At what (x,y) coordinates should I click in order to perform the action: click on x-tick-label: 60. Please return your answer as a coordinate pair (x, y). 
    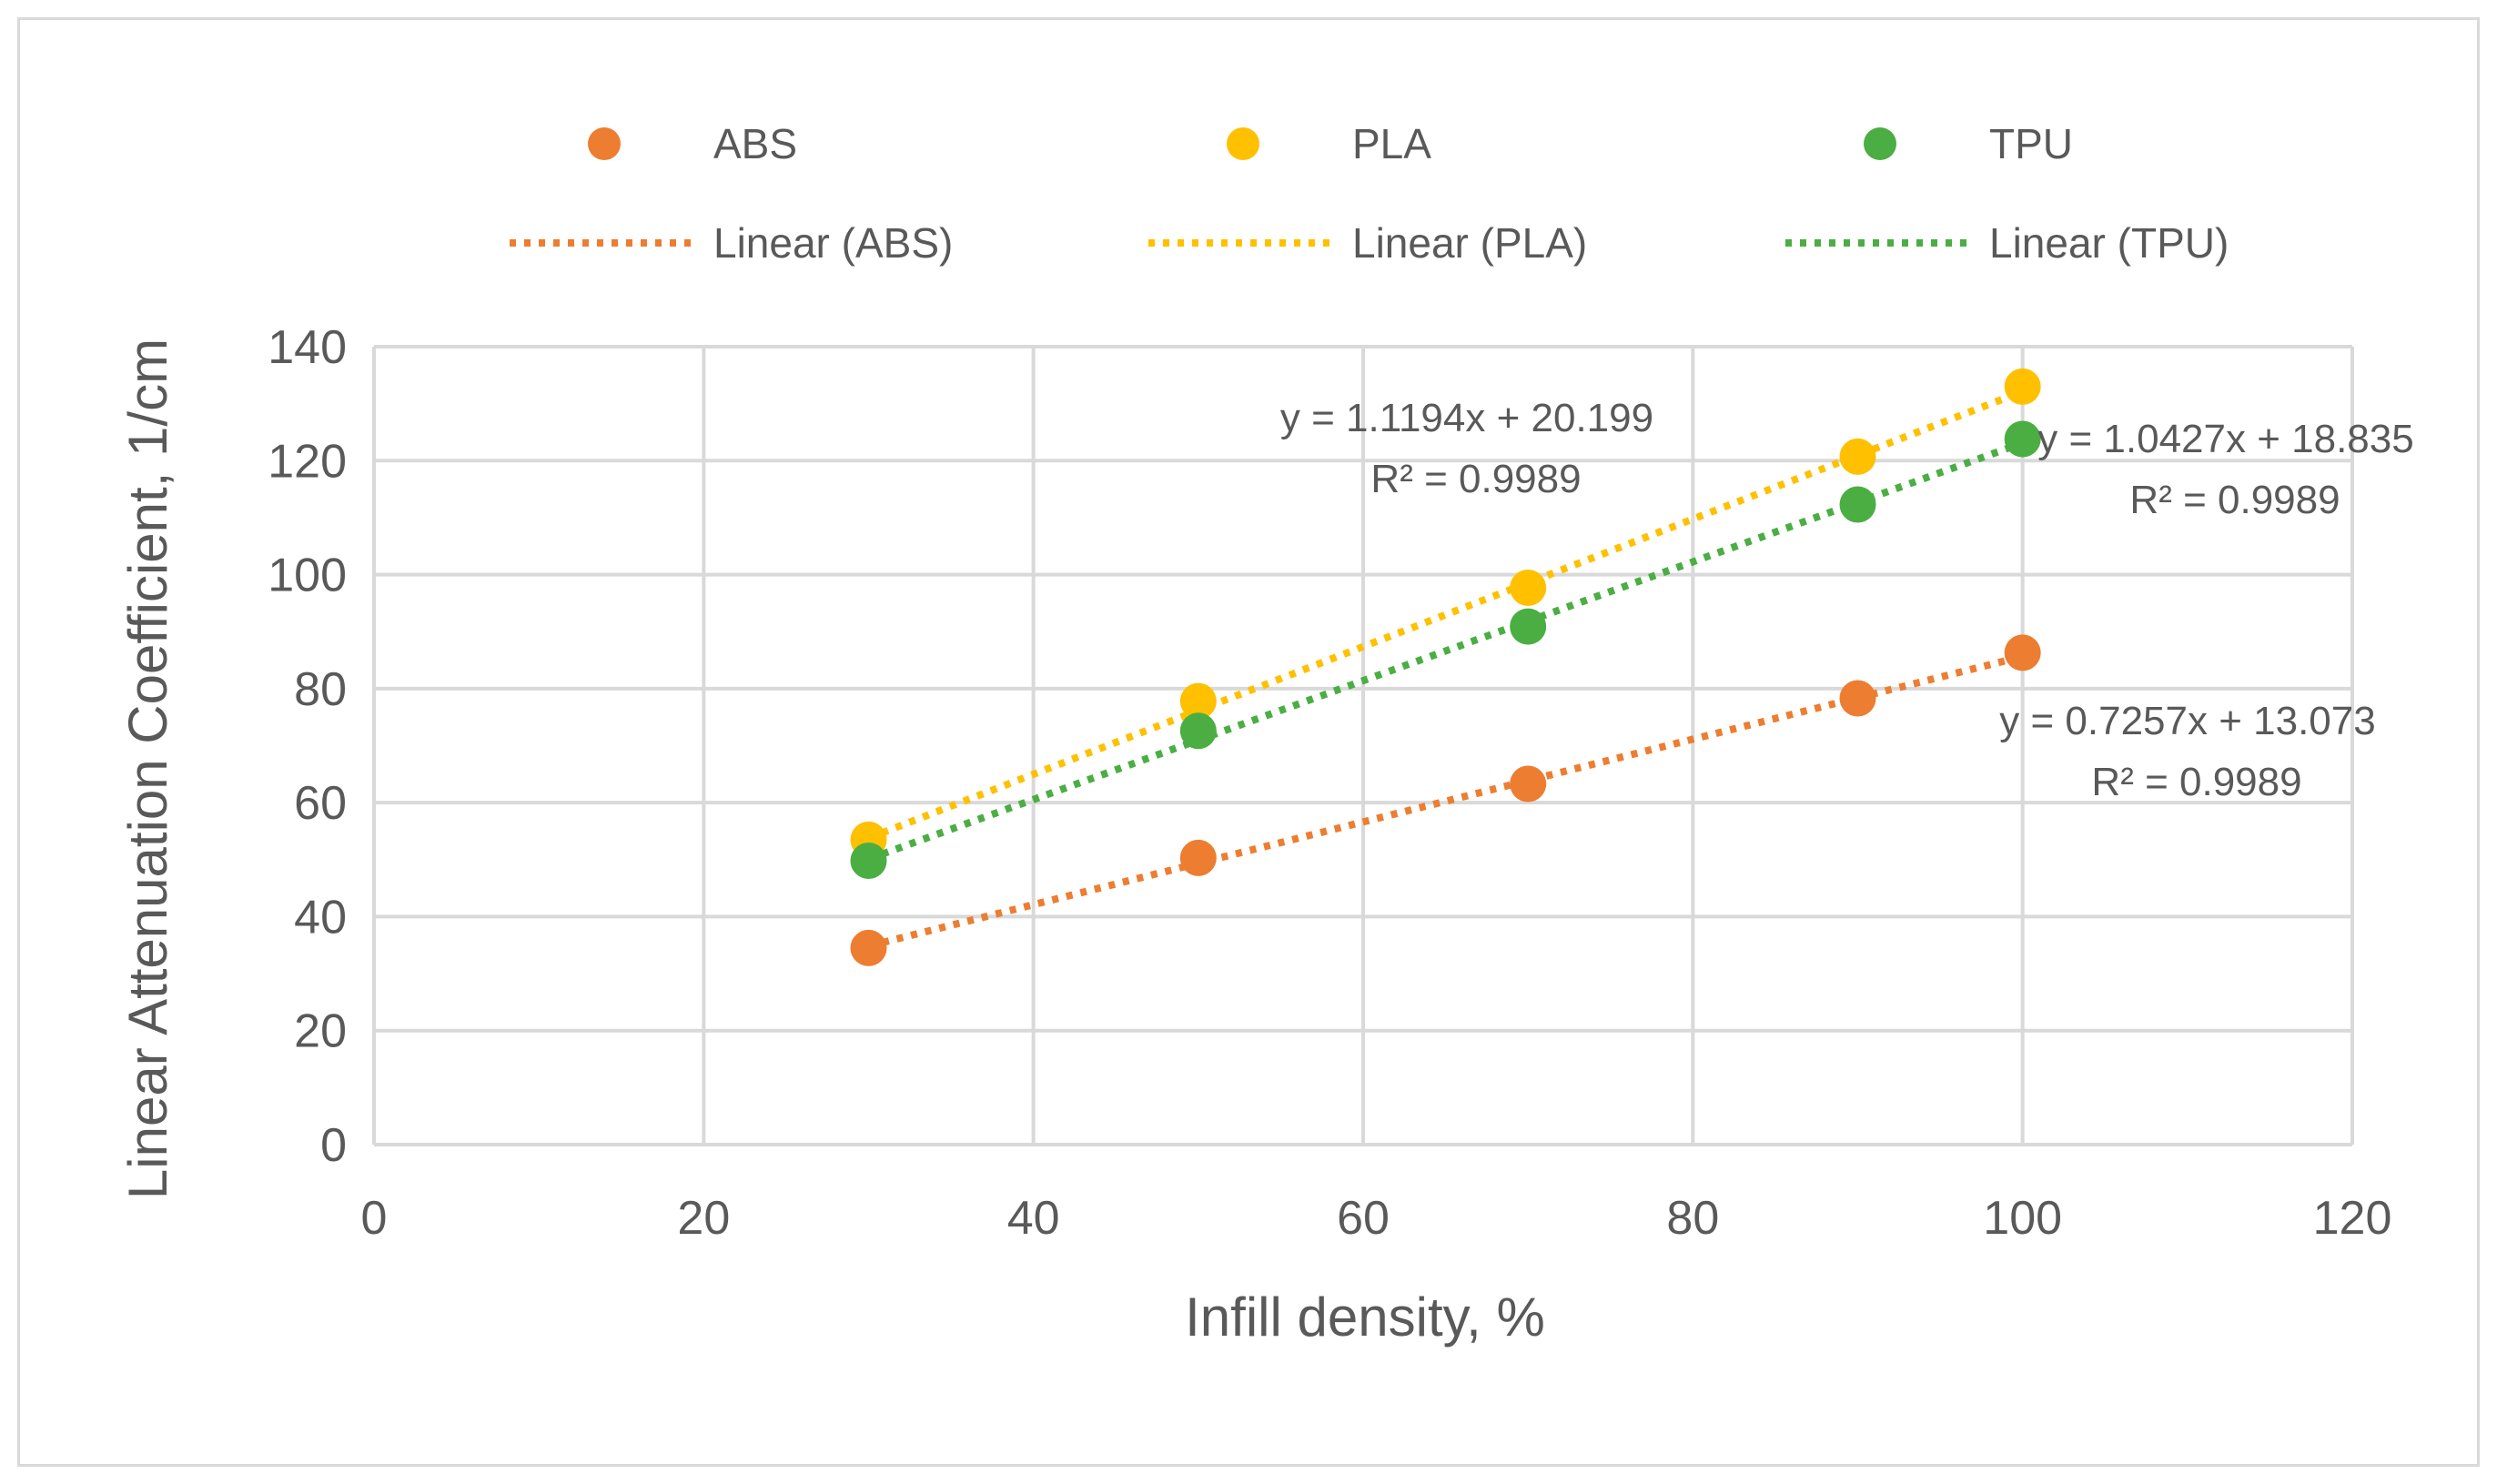
    Looking at the image, I should click on (1363, 1218).